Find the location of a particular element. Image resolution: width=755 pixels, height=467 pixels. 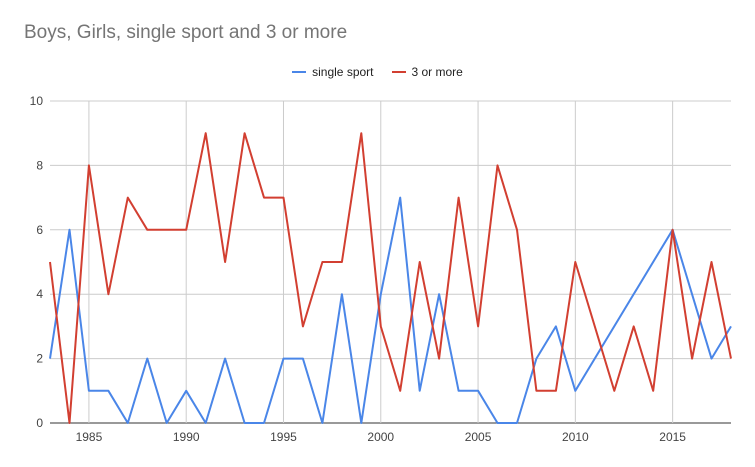

legend-label: 3 or more is located at coordinates (437, 72).